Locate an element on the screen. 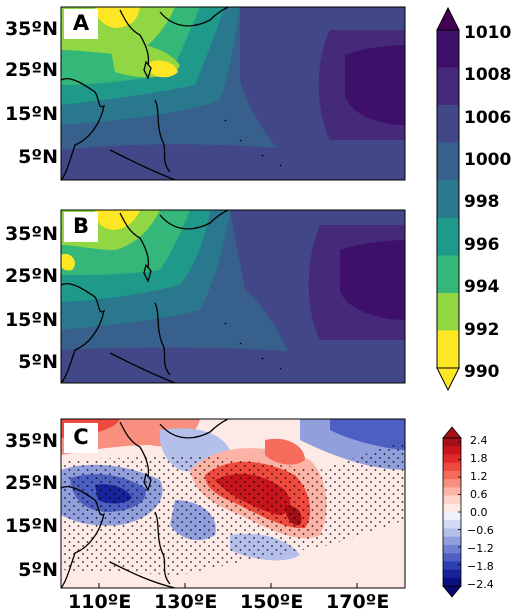  anomaly-tick-label: 0.0 is located at coordinates (479, 512).